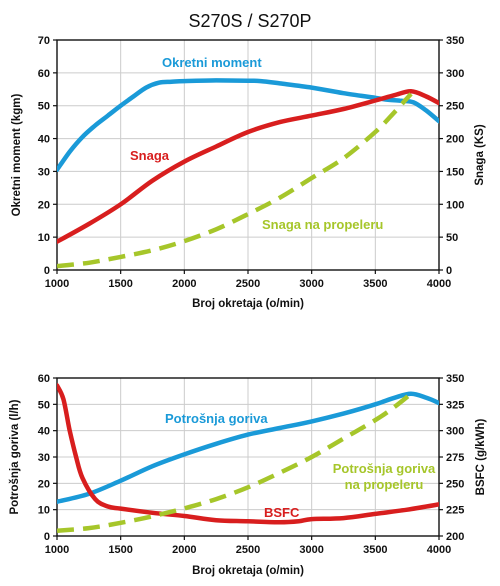 Image resolution: width=500 pixels, height=586 pixels. Describe the element at coordinates (481, 457) in the screenshot. I see `y2-axis-label: BSFC (g/kWh)` at that location.